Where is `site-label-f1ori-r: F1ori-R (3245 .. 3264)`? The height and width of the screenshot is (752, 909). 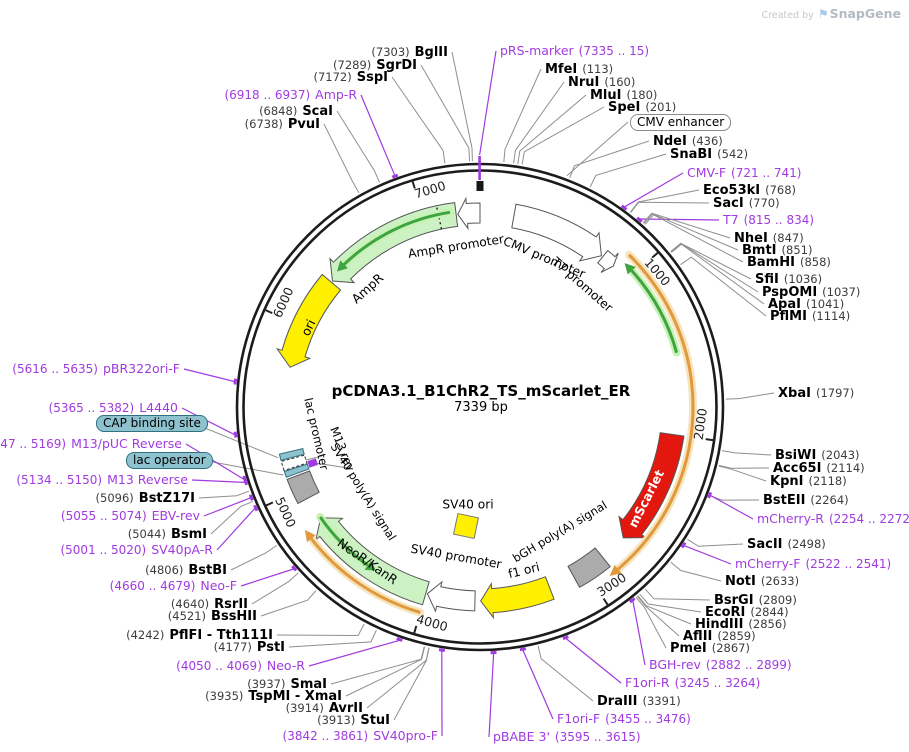
site-label-f1ori-r: F1ori-R (3245 .. 3264) is located at coordinates (692, 683).